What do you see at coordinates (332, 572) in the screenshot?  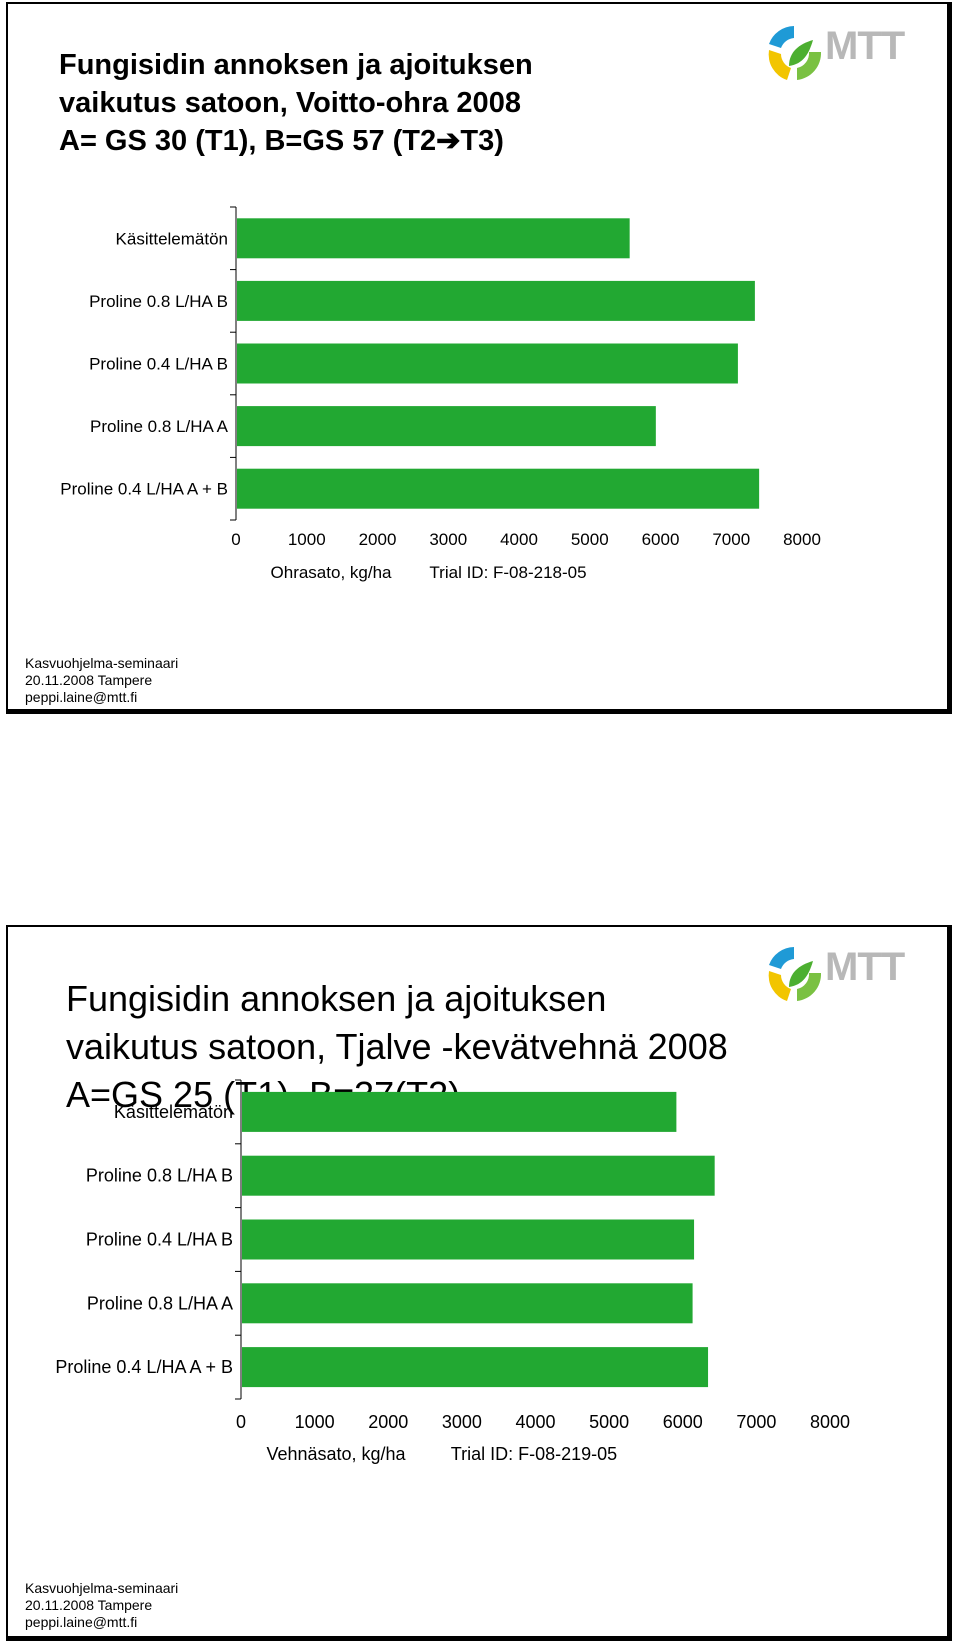 I see `x-axis-label: Ohrasato, kg/ha` at bounding box center [332, 572].